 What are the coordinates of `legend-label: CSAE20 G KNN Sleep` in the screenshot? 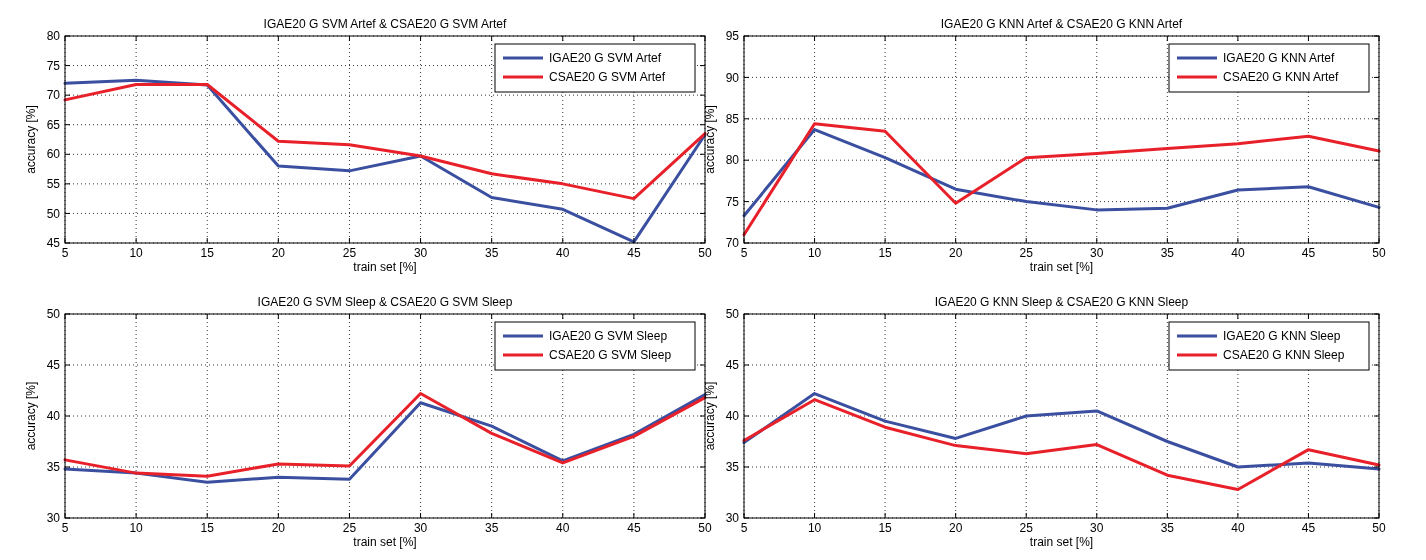 It's located at (1284, 355).